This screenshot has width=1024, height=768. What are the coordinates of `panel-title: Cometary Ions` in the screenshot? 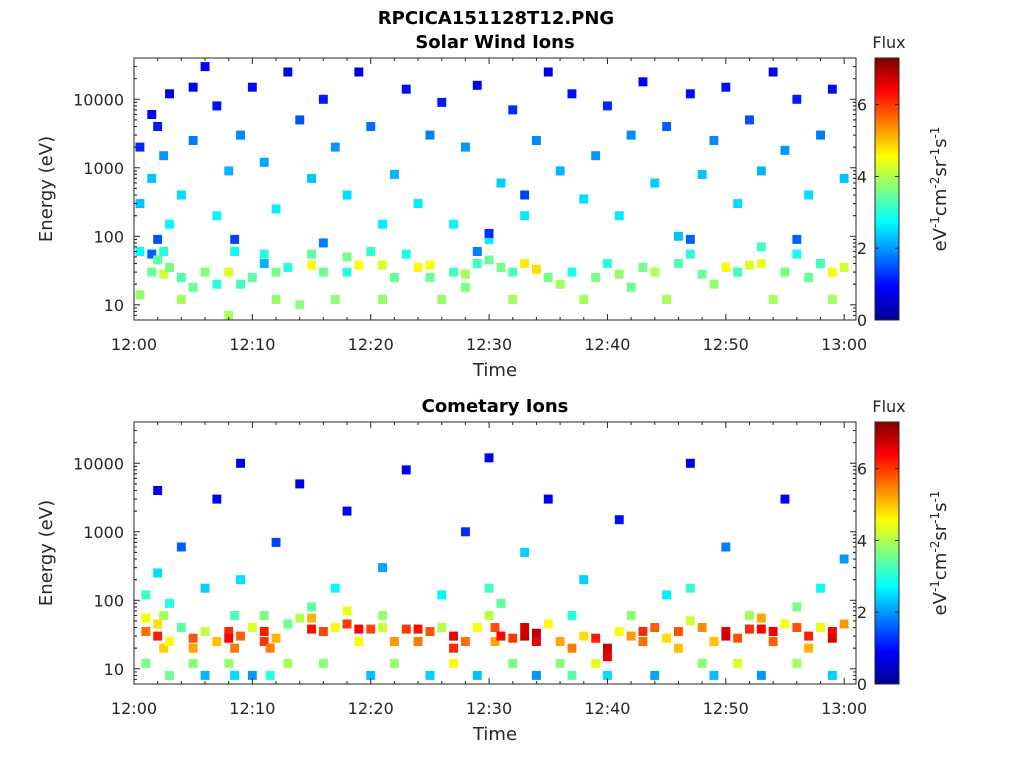 It's located at (495, 406).